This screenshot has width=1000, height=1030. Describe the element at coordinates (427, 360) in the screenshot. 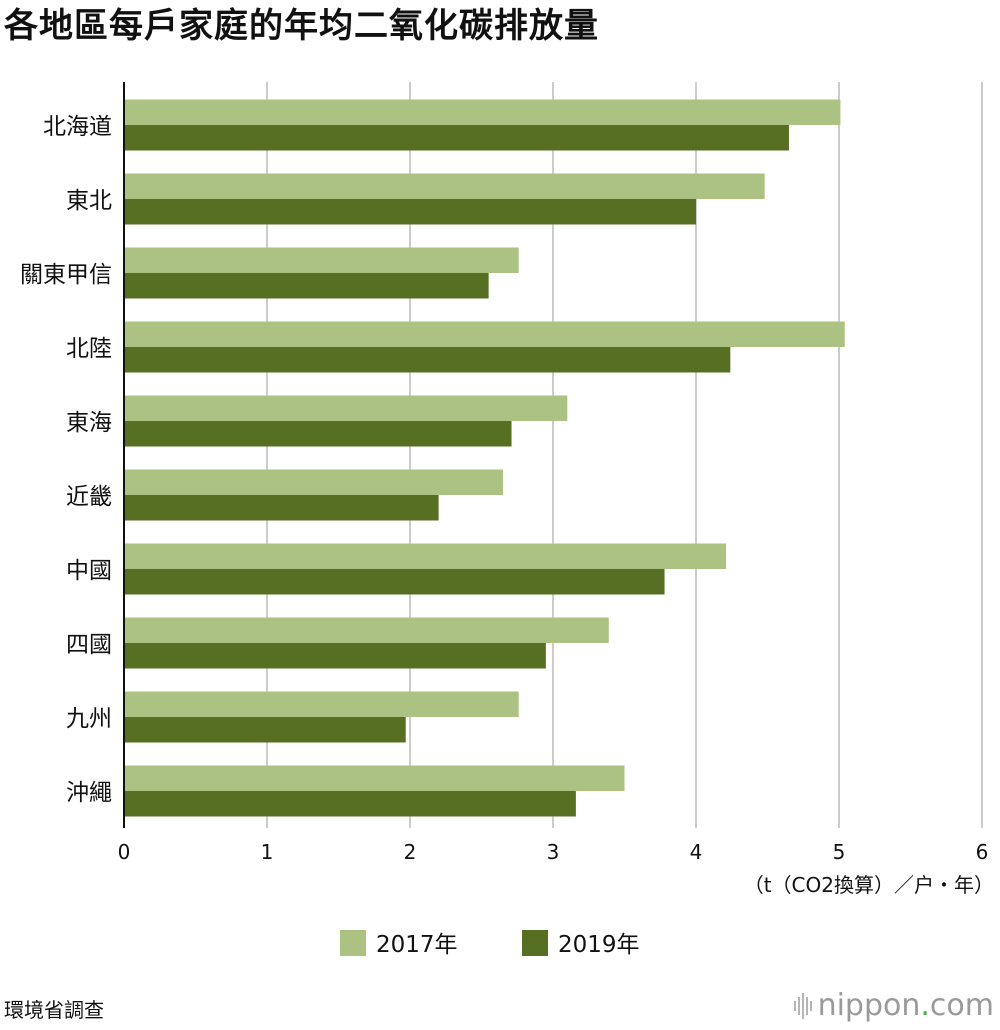

I see `bar-北陸-2019年` at that location.